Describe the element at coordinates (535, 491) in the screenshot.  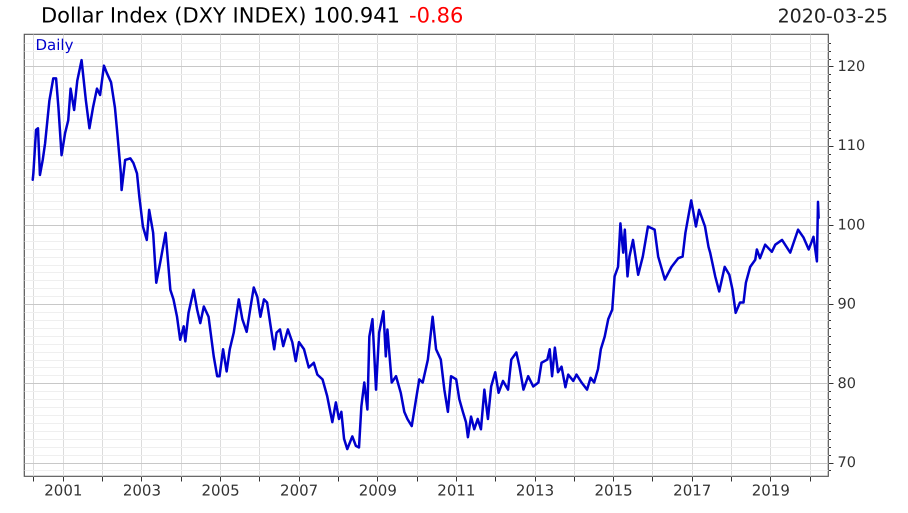
I see `x-tick-label: 2013` at that location.